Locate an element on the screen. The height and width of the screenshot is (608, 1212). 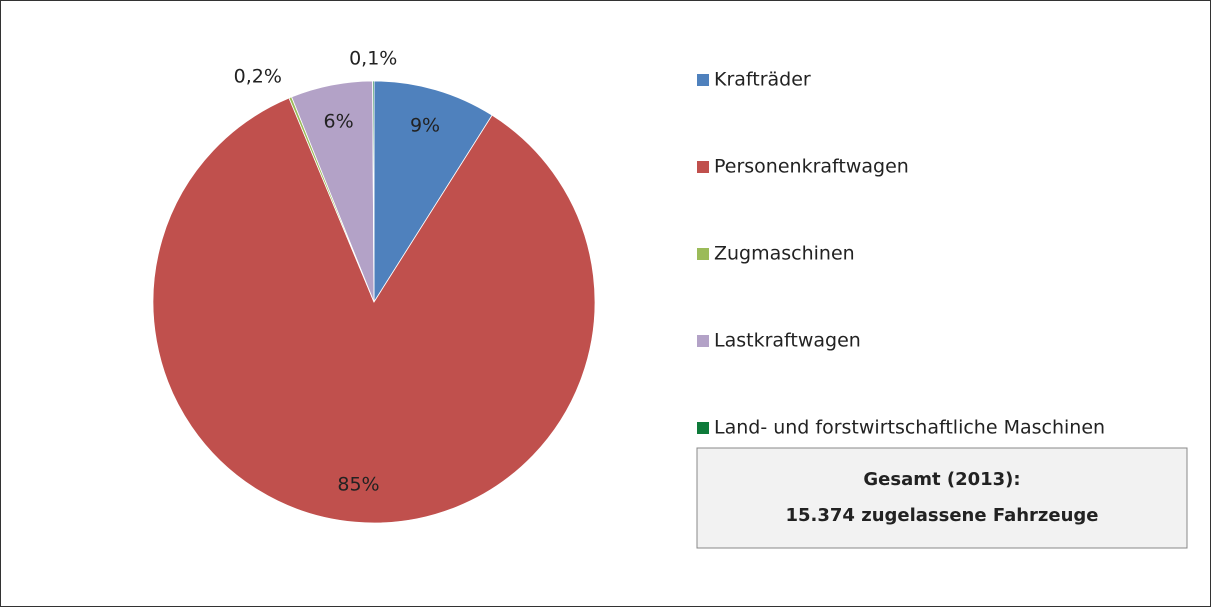
legend-label: Zugmaschinen is located at coordinates (784, 254).